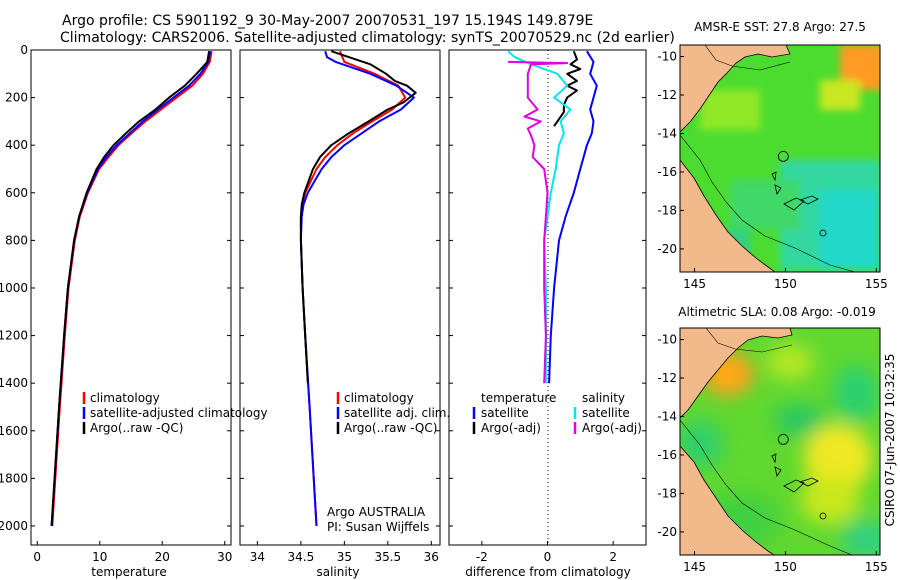 Image resolution: width=900 pixels, height=580 pixels. I want to click on sst-map-title: AMSR-E SST: 27.8 Argo: 27.5, so click(780, 27).